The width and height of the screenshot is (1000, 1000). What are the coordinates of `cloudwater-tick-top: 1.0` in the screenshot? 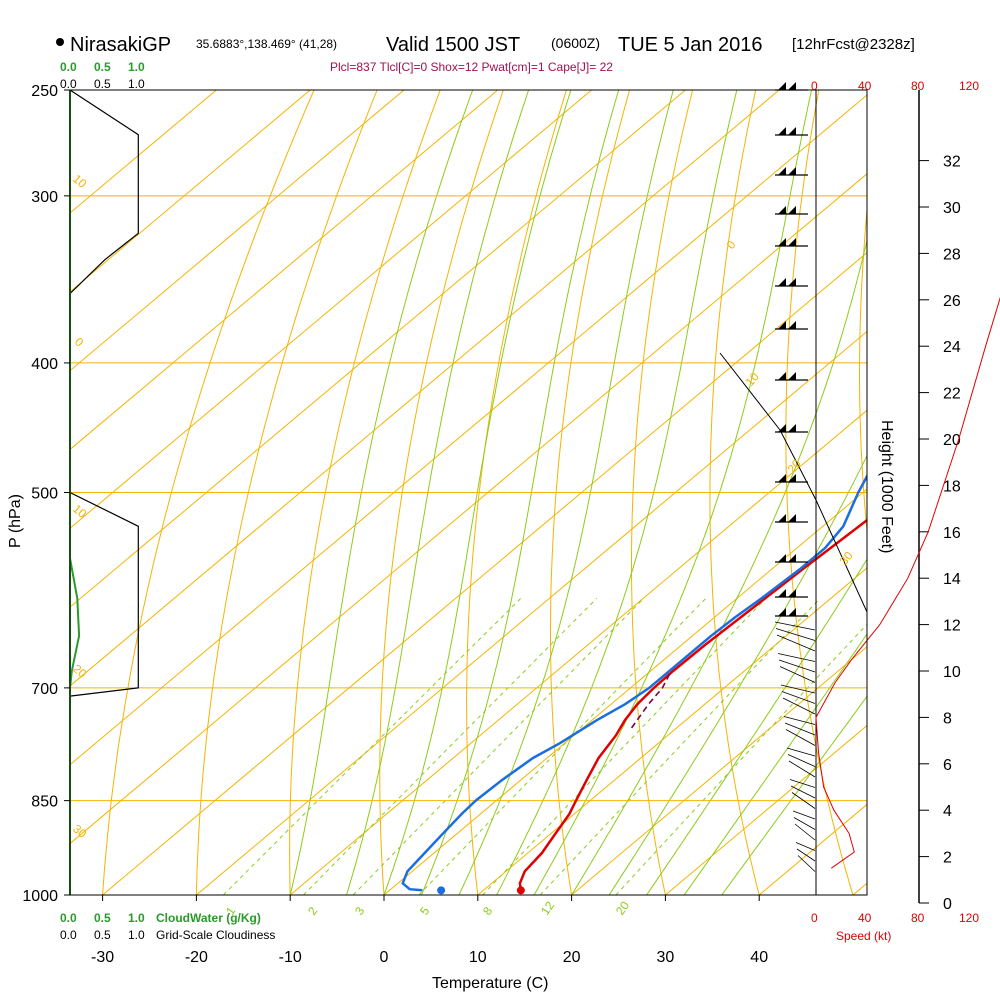 It's located at (136, 67).